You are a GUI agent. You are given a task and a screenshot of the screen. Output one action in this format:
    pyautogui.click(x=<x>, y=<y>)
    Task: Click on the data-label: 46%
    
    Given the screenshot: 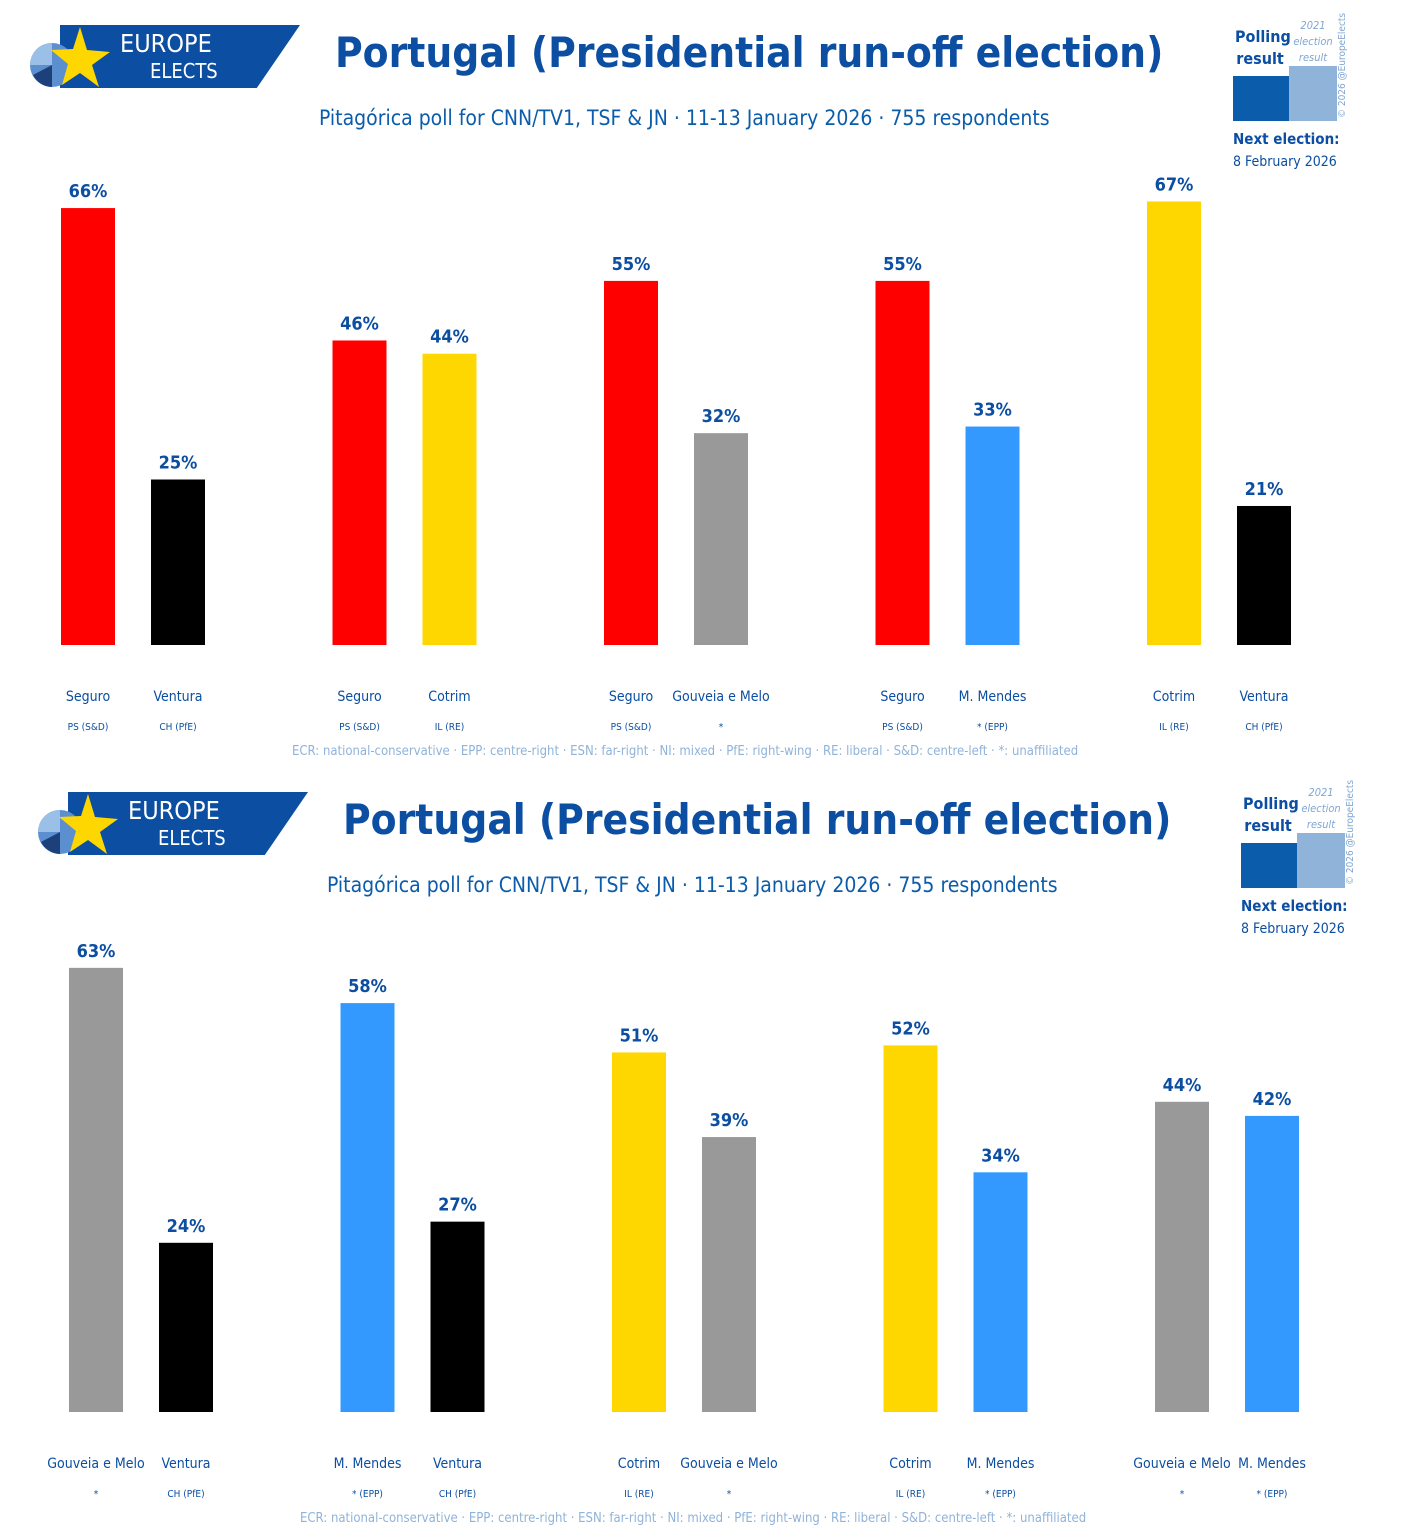 What is the action you would take?
    pyautogui.click(x=359, y=323)
    